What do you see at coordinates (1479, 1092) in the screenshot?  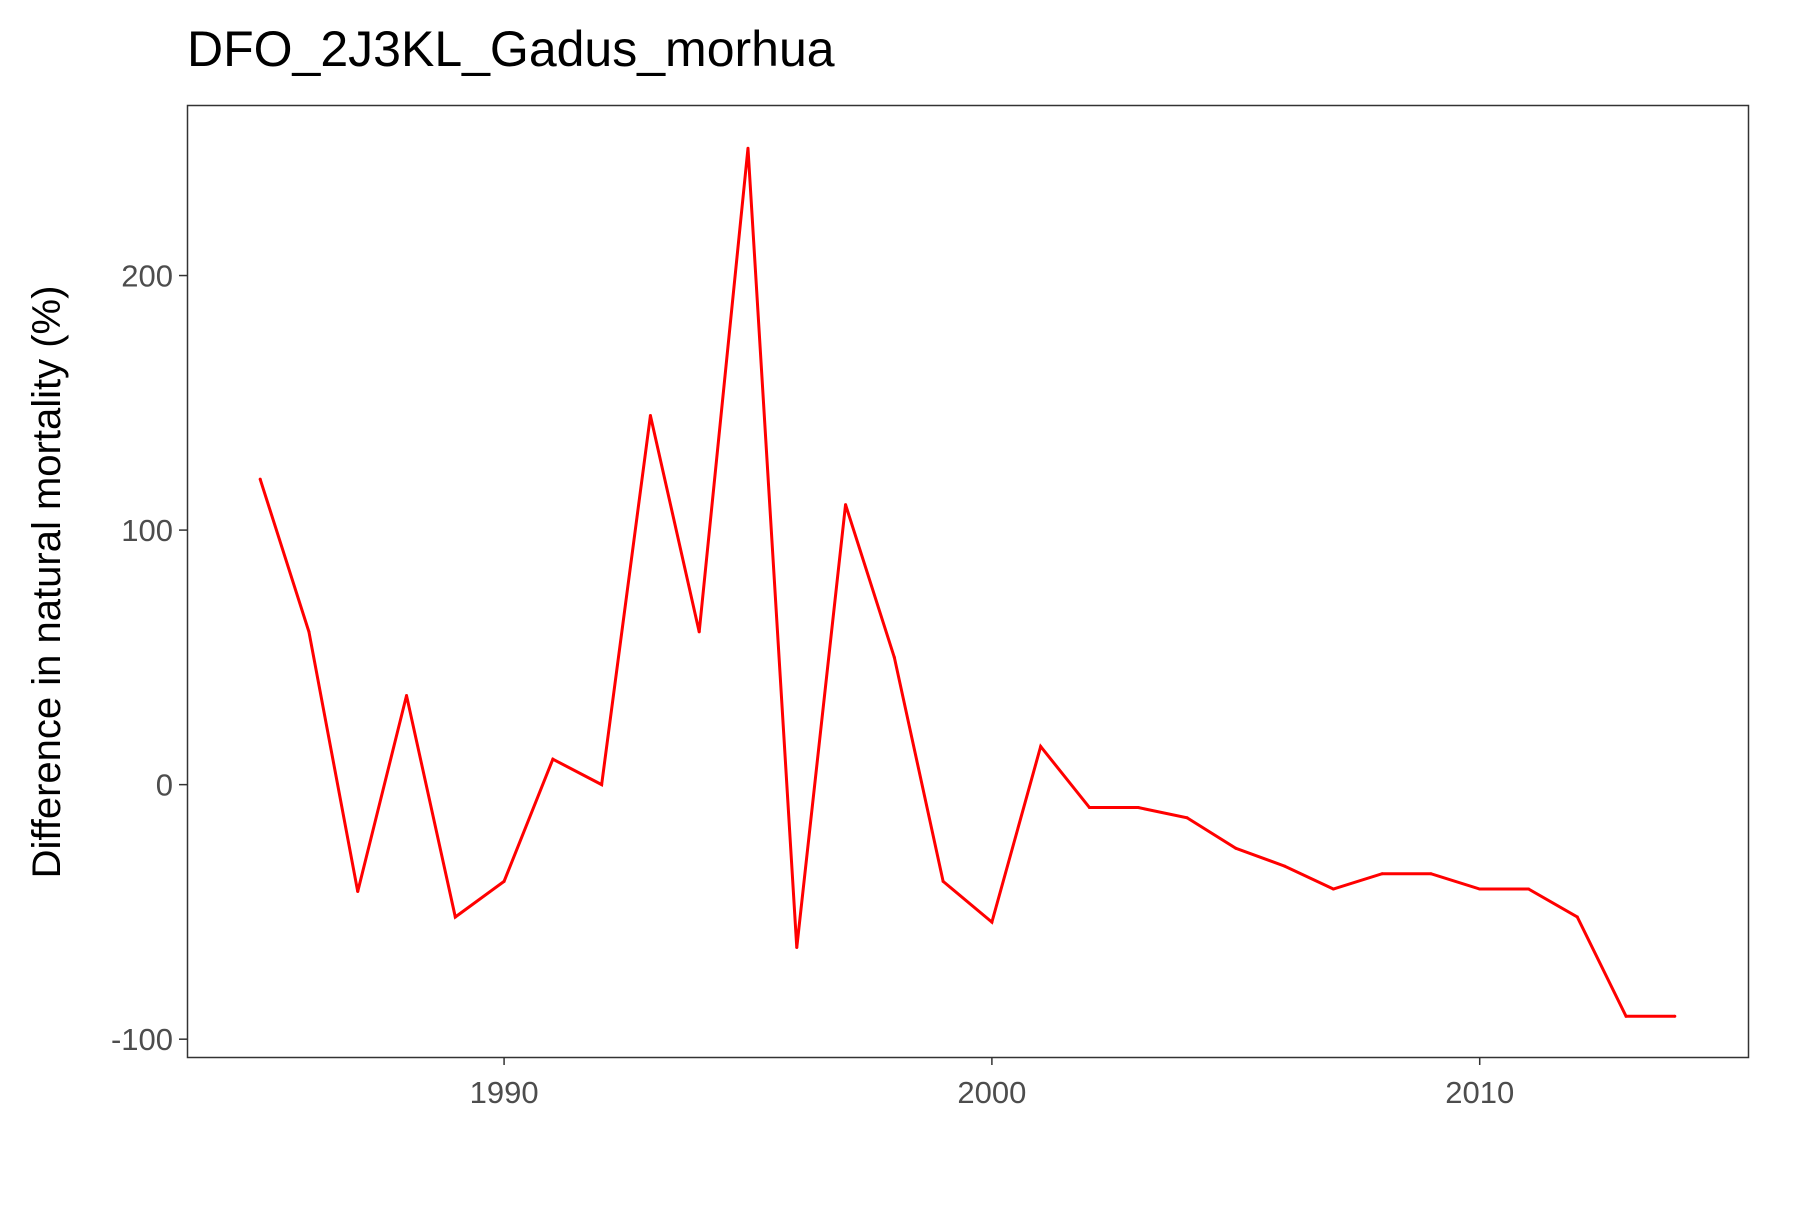 I see `x-tick-label: 2010` at bounding box center [1479, 1092].